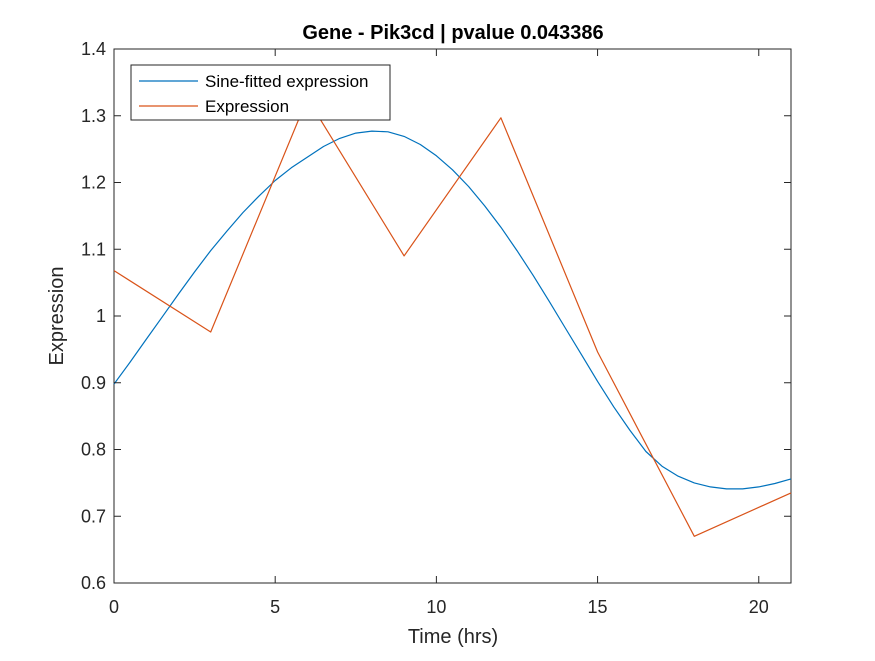  Describe the element at coordinates (93, 583) in the screenshot. I see `y-tick-label: 0.6` at that location.